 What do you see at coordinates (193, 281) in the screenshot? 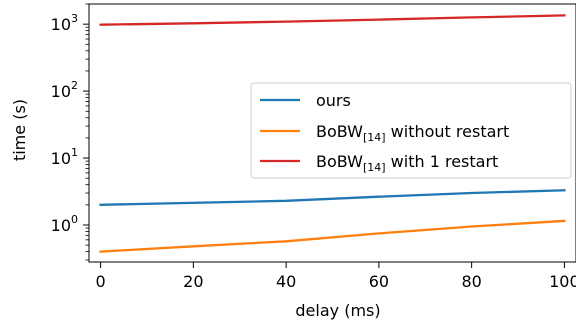
I see `x-tick-label: 20` at bounding box center [193, 281].